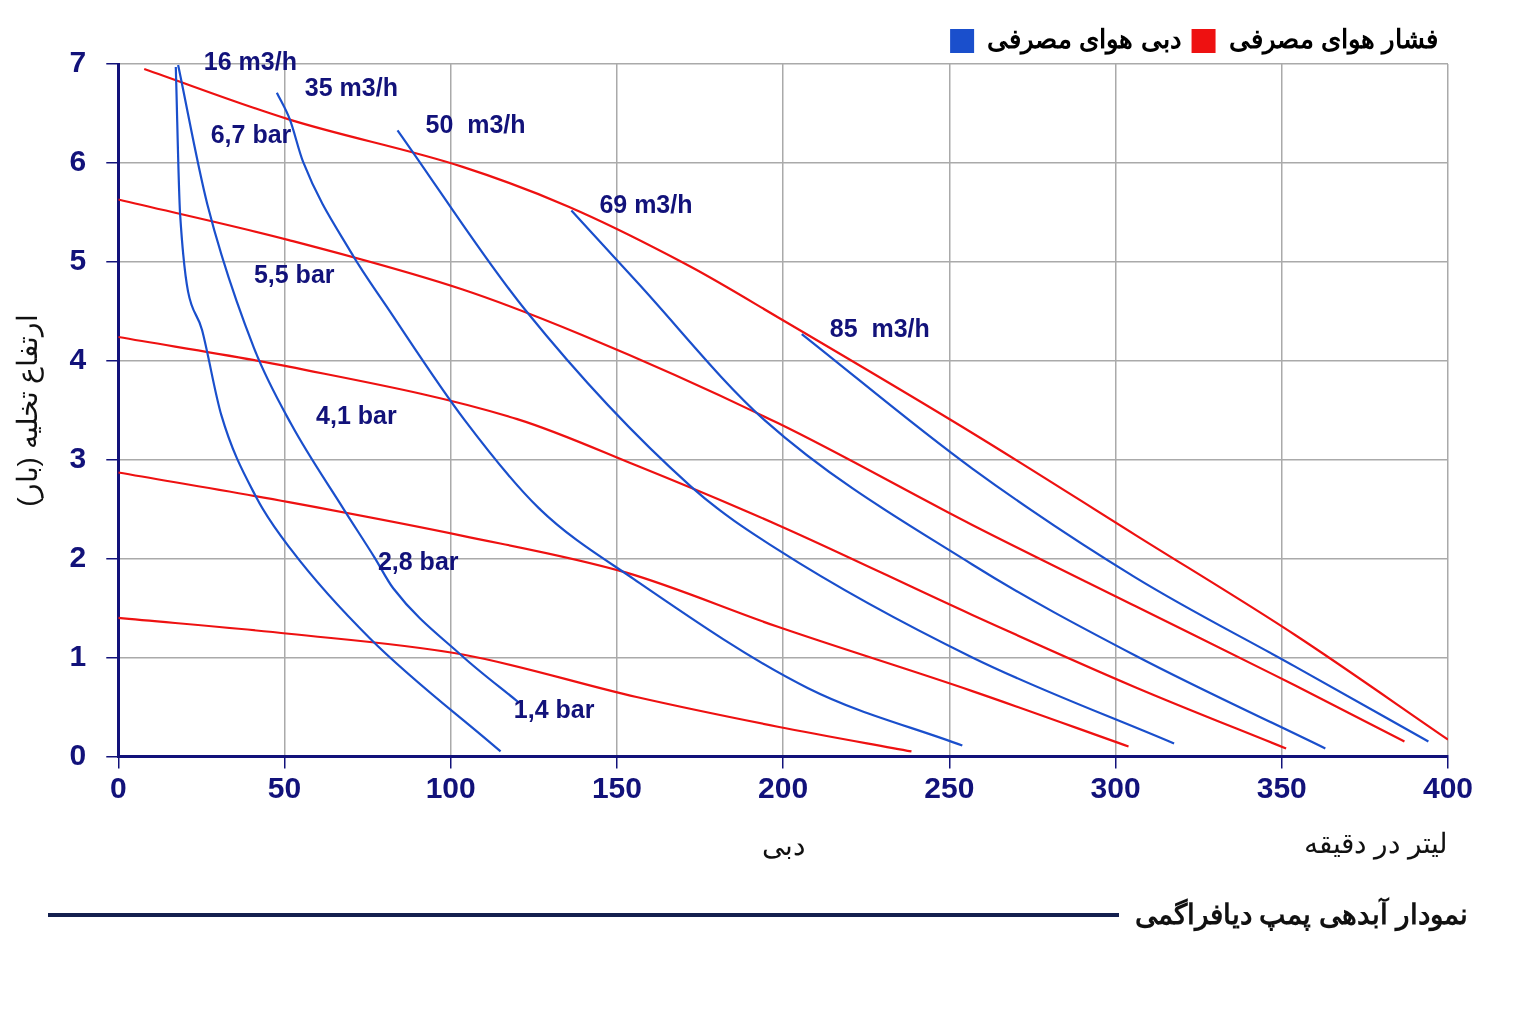  What do you see at coordinates (78, 556) in the screenshot?
I see `y-tick-label: 2` at bounding box center [78, 556].